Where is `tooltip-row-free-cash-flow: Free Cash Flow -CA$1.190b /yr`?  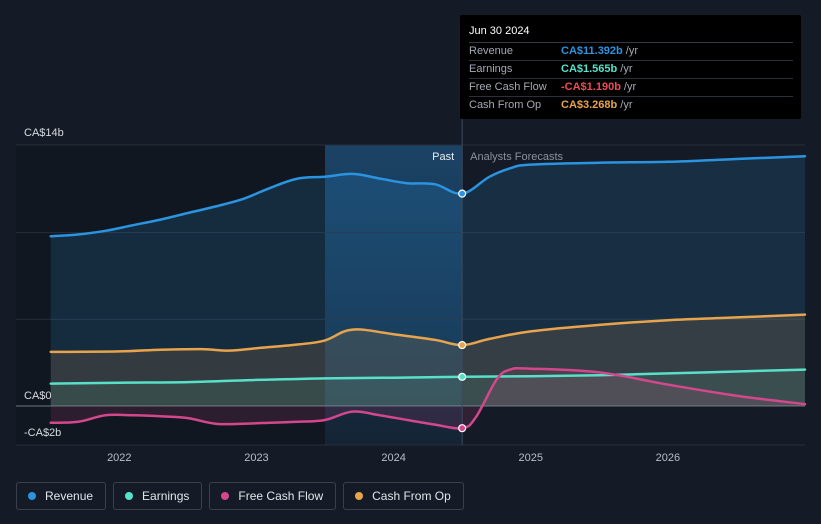 tooltip-row-free-cash-flow: Free Cash Flow -CA$1.190b /yr is located at coordinates (631, 88).